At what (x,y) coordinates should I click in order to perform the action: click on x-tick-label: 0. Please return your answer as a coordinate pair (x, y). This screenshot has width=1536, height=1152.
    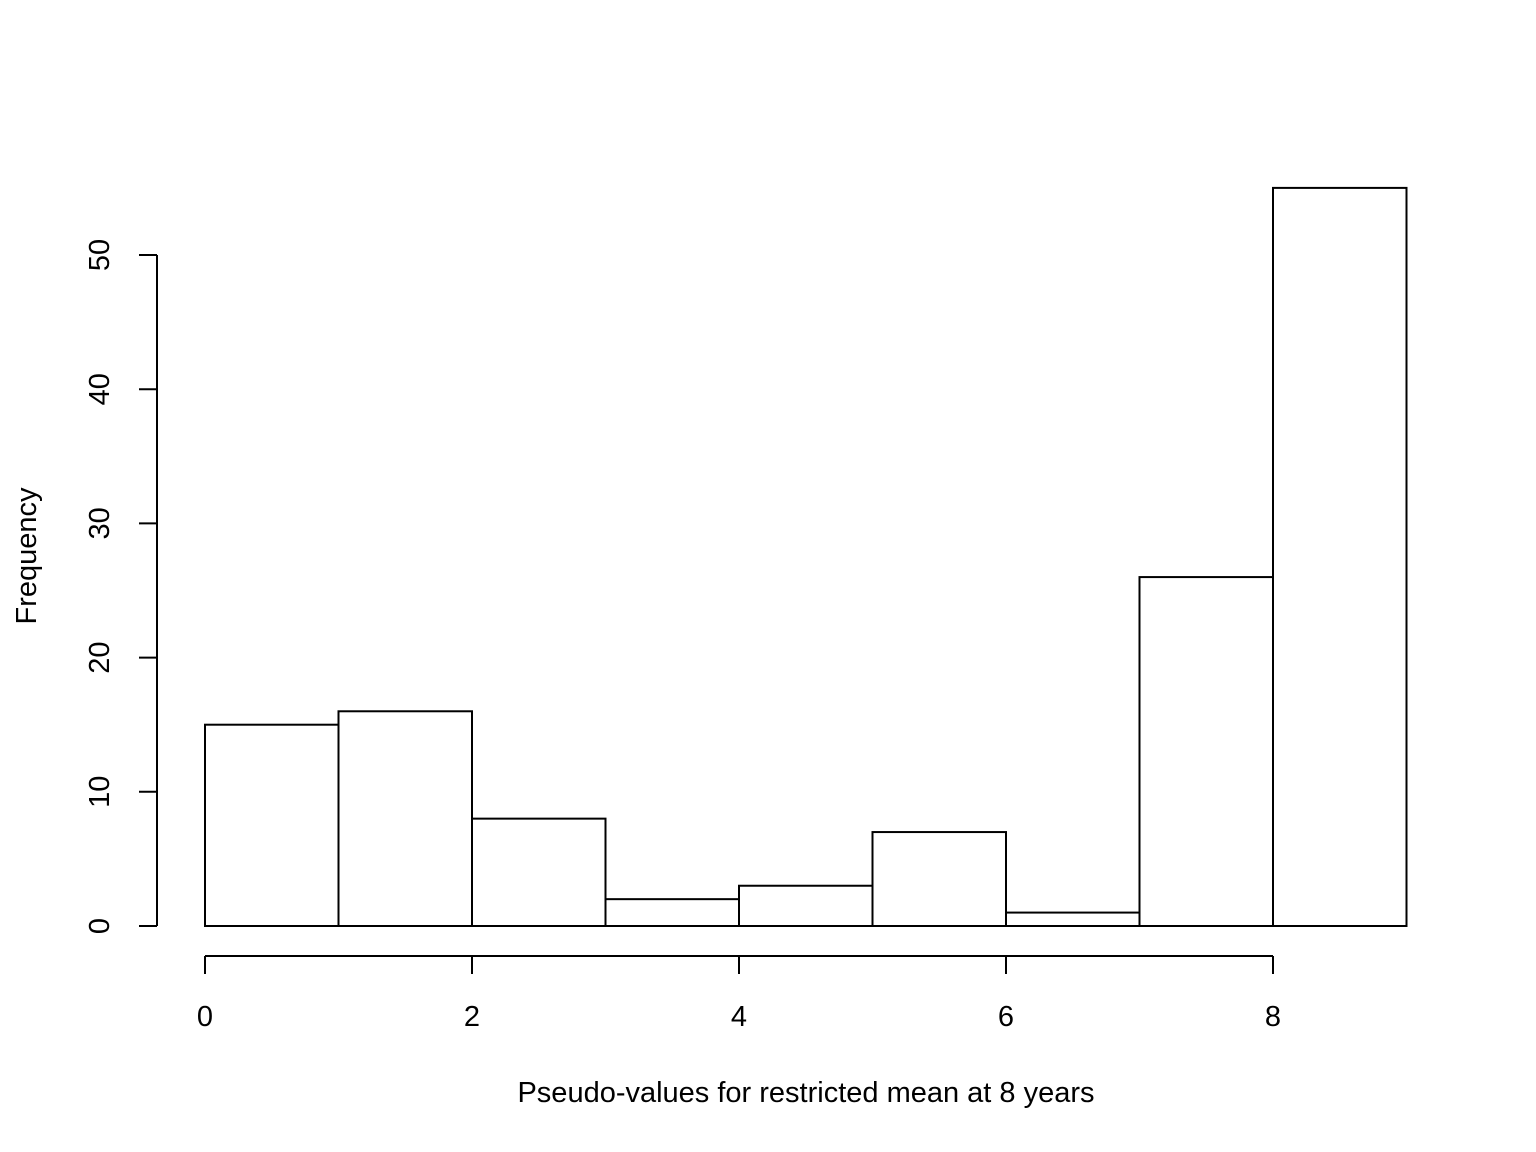
    Looking at the image, I should click on (205, 1017).